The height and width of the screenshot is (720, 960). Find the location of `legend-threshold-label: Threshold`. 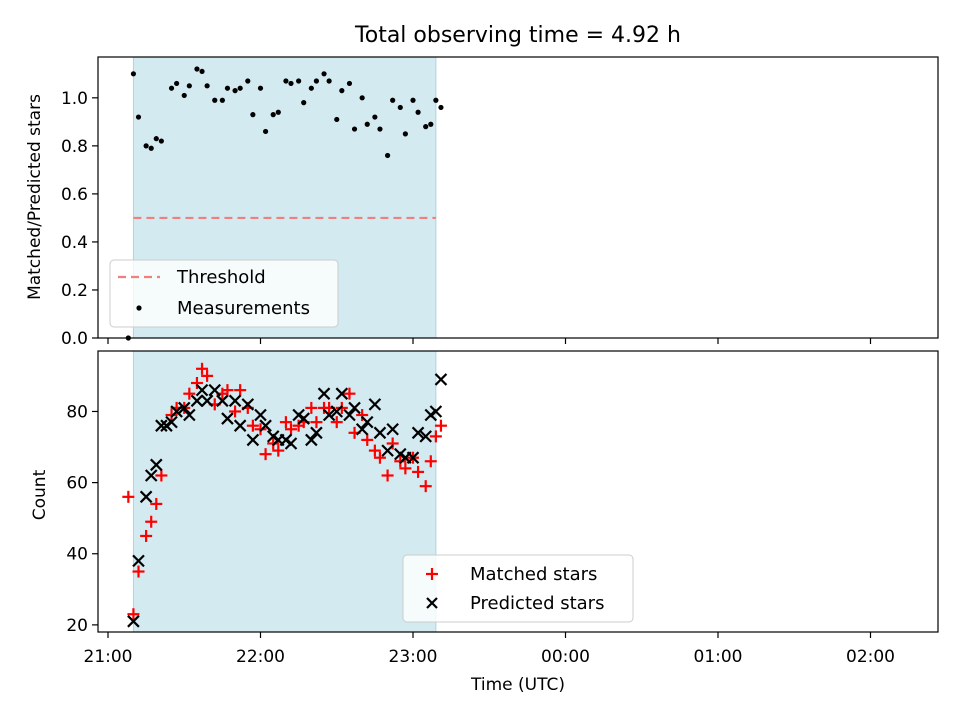

legend-threshold-label: Threshold is located at coordinates (221, 277).